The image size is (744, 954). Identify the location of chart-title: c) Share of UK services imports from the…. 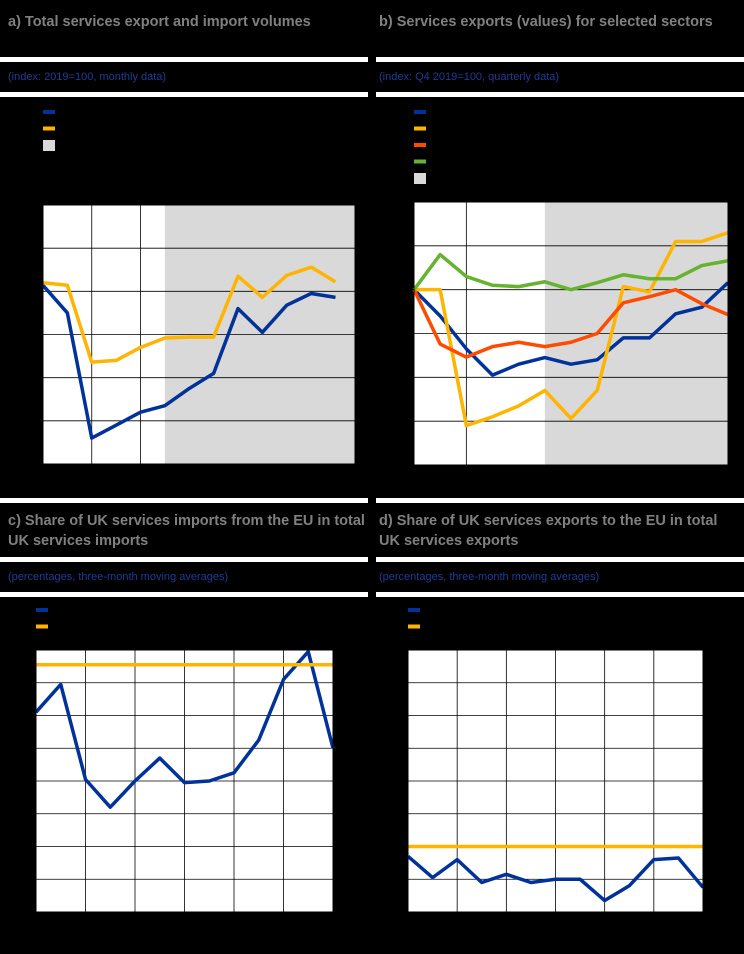
(186, 531).